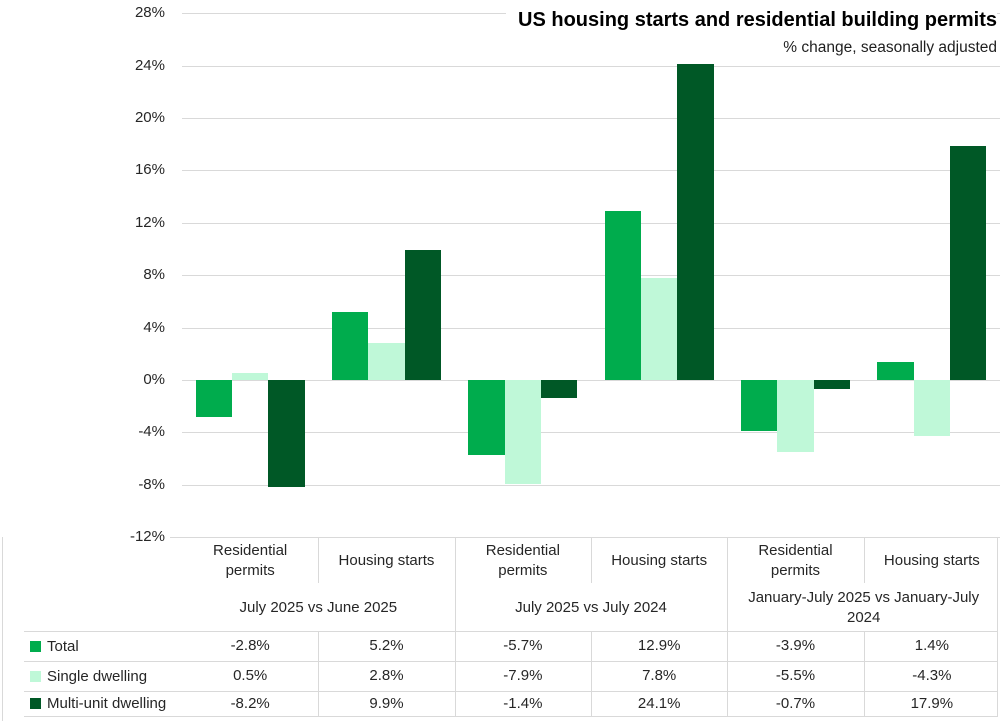  What do you see at coordinates (147, 537) in the screenshot?
I see `y-tick-label: -12%` at bounding box center [147, 537].